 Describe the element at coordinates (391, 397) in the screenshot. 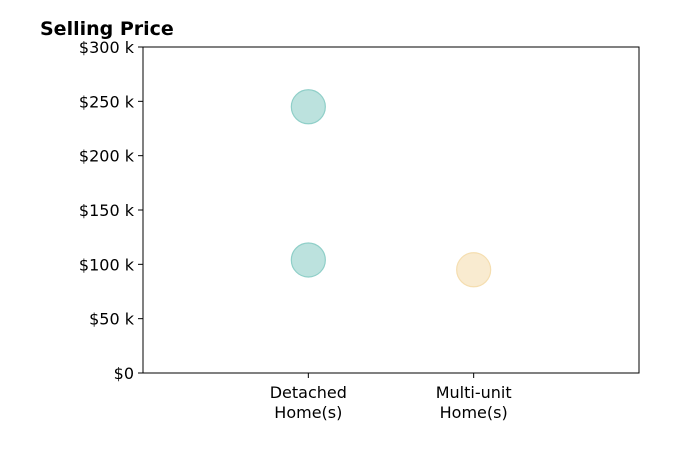

I see `x-axis: Detached Home(s) Multi-unit Home(s)` at that location.